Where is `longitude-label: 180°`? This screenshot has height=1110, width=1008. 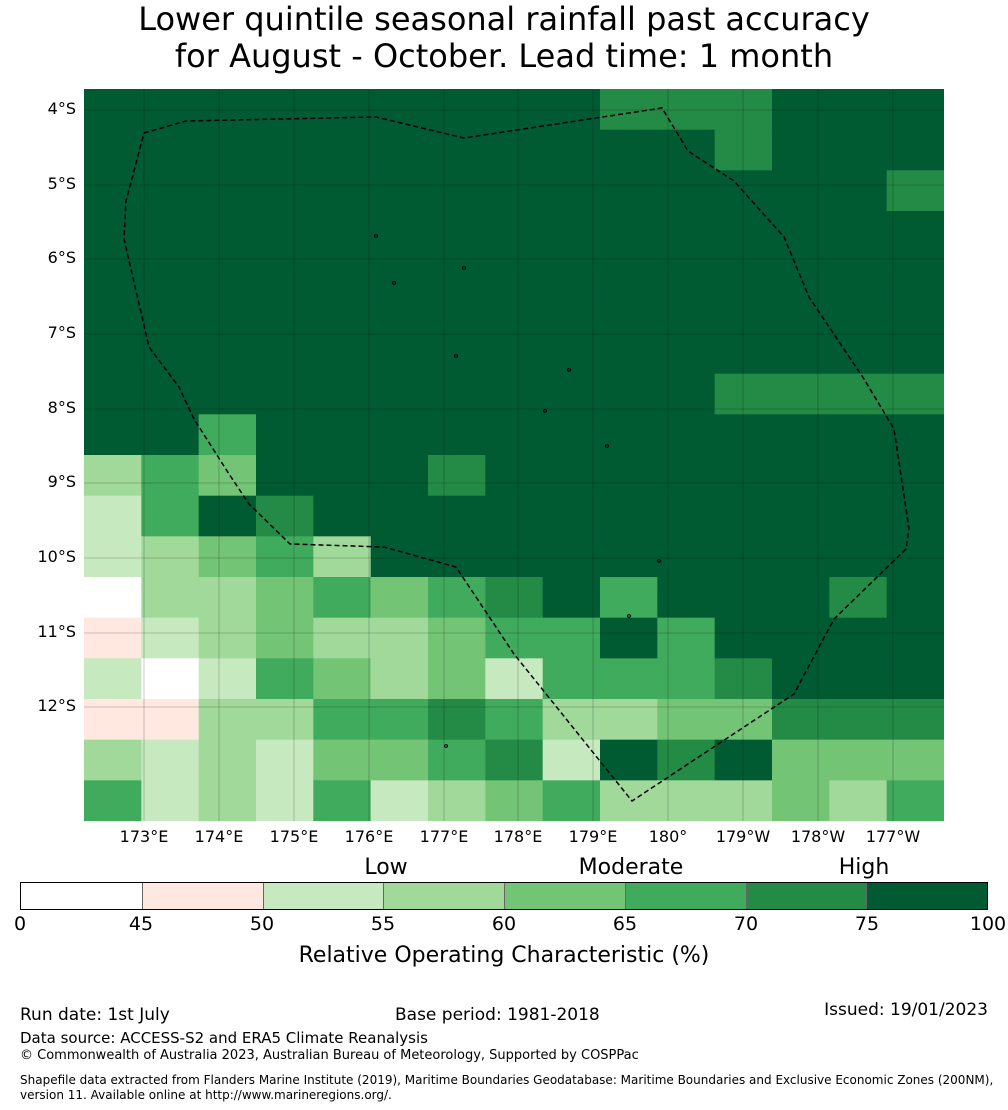 longitude-label: 180° is located at coordinates (668, 836).